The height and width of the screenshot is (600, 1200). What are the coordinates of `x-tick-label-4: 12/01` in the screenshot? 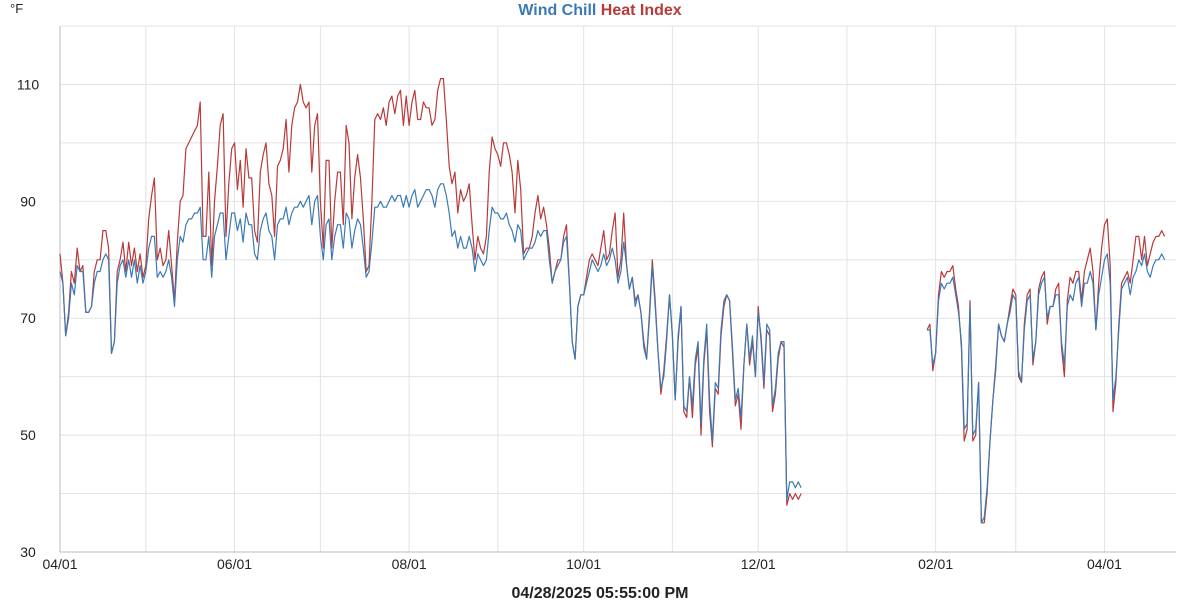 It's located at (758, 564).